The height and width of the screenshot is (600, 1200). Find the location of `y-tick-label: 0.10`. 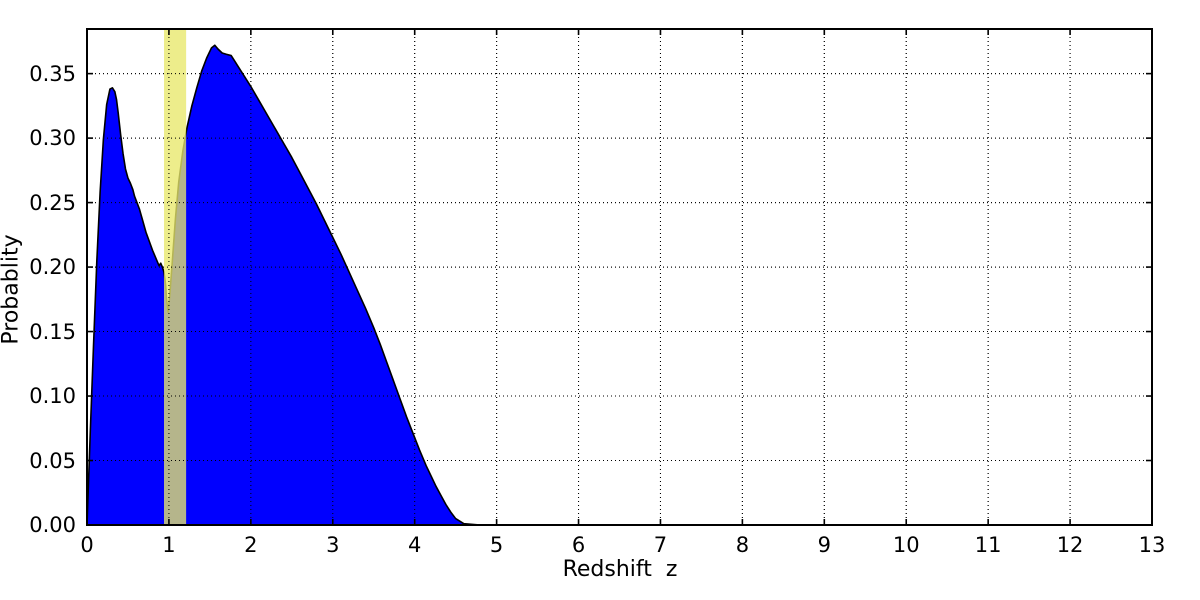

y-tick-label: 0.10 is located at coordinates (52, 396).